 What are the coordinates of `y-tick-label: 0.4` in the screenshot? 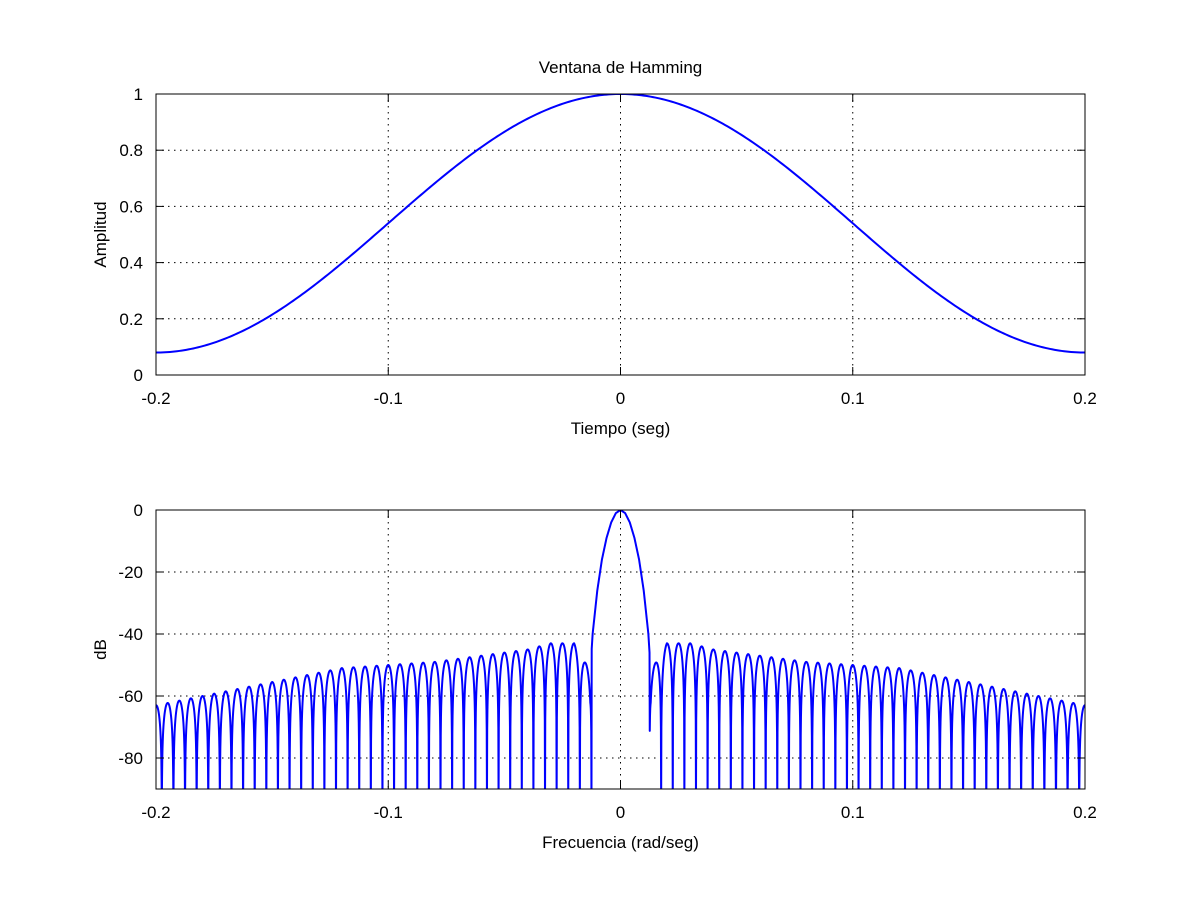 It's located at (131, 263).